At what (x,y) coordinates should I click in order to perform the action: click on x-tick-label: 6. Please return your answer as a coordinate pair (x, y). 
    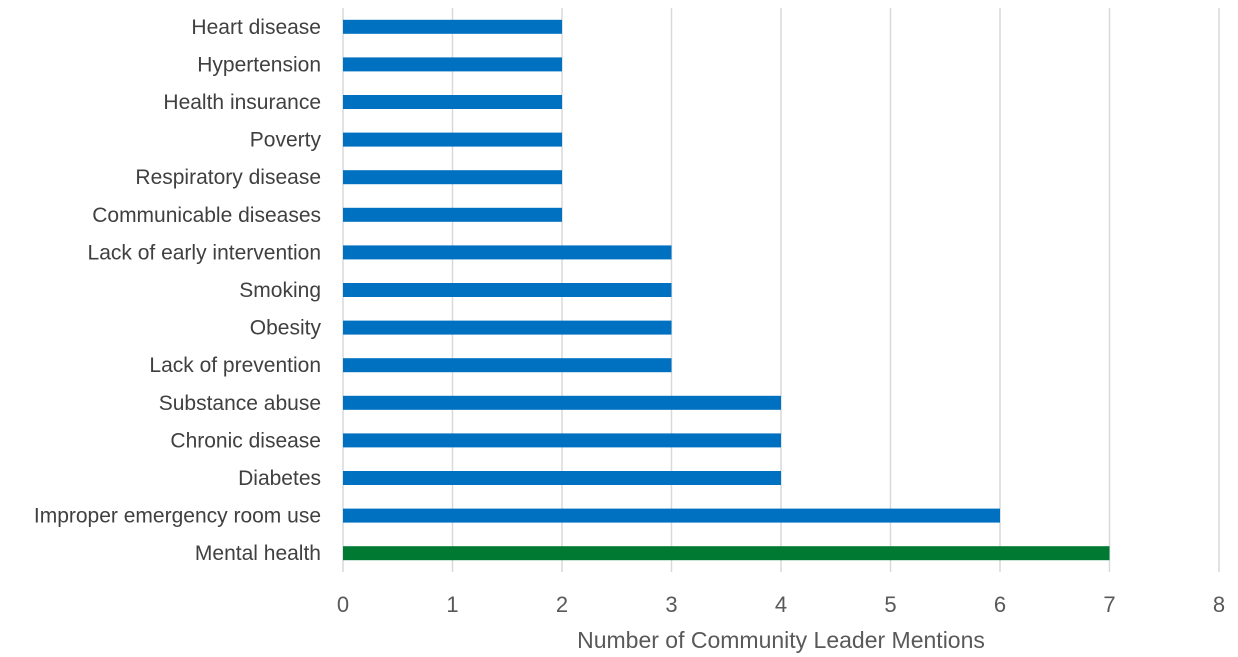
    Looking at the image, I should click on (1000, 604).